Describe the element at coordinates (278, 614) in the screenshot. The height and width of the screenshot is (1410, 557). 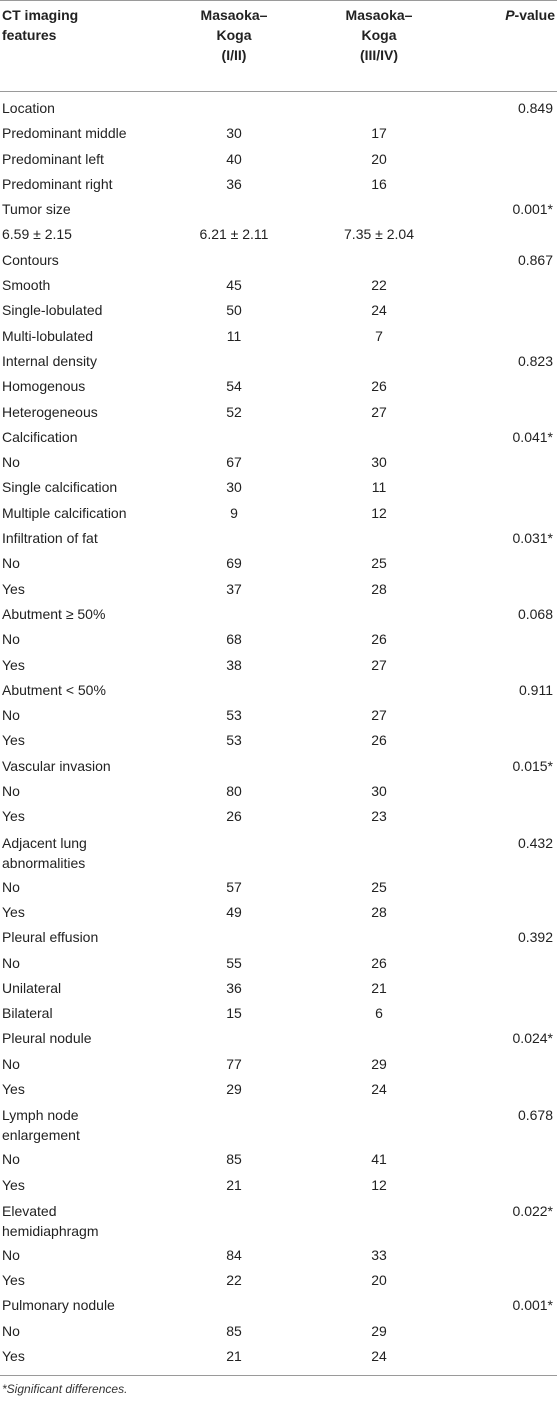
I see `table-row: Abutment ≥ 50% 0.068` at that location.